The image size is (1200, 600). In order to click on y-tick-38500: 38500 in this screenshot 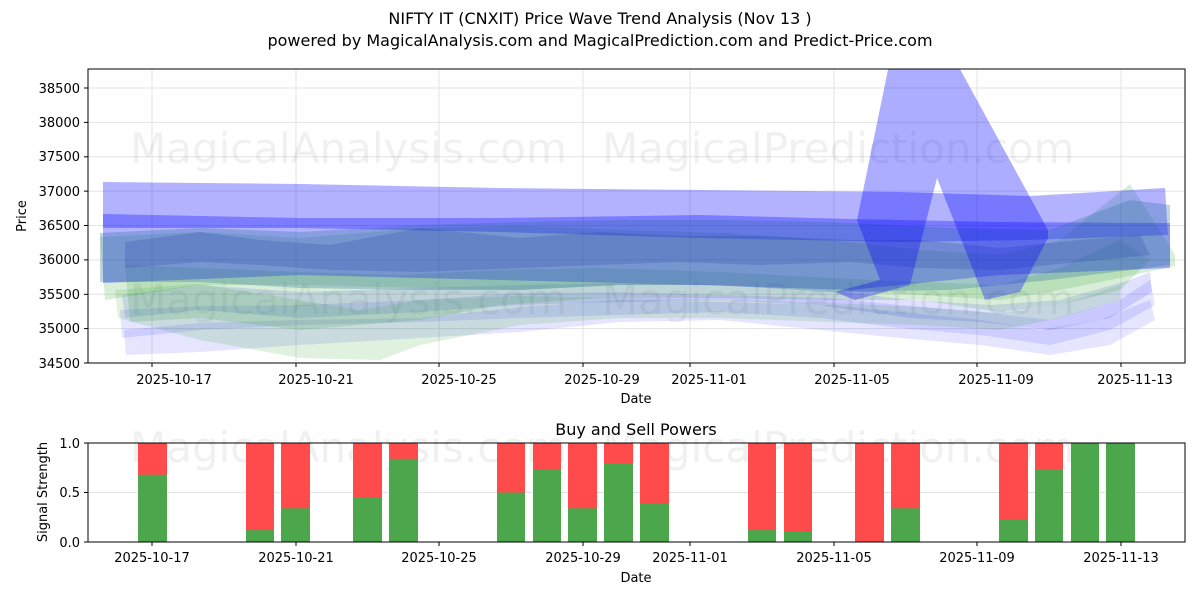, I will do `click(59, 89)`.